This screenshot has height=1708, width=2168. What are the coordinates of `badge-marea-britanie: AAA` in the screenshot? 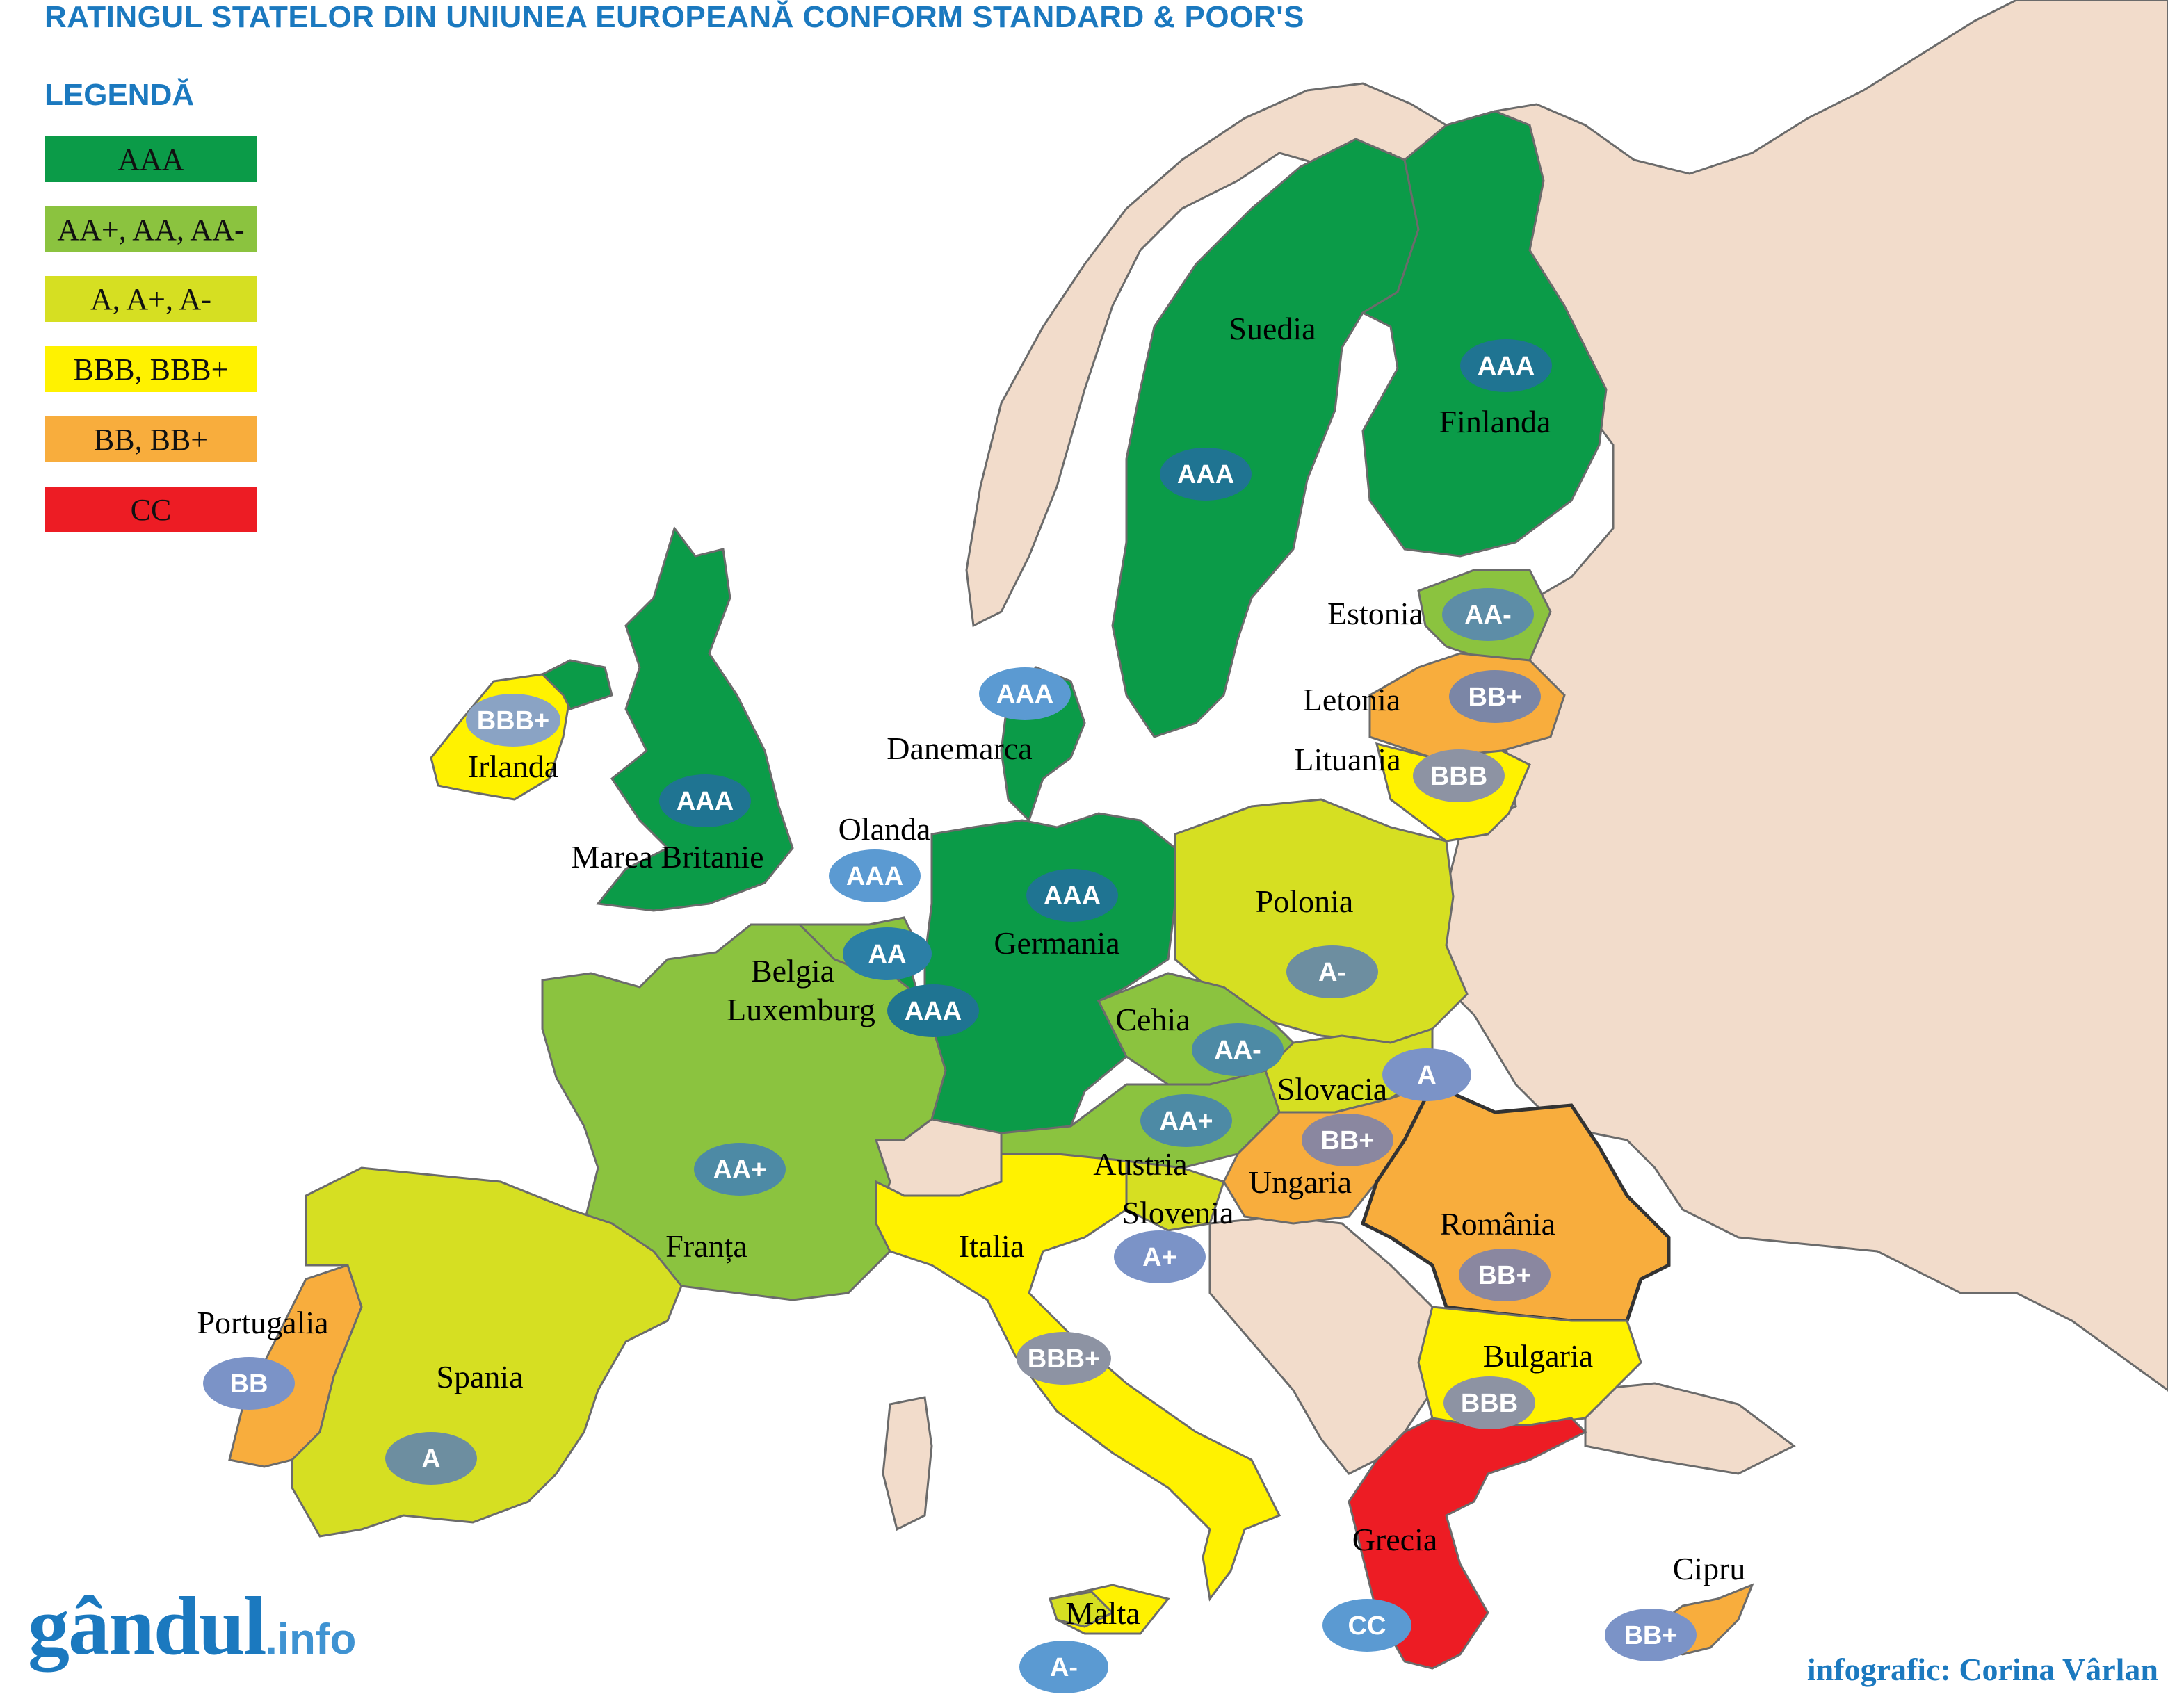 It's located at (705, 801).